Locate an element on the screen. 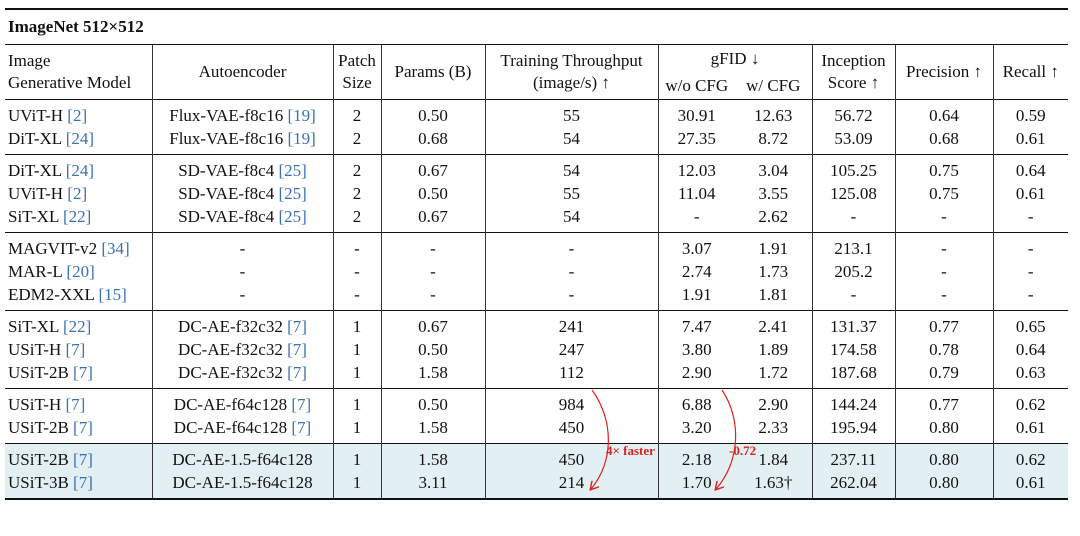 The height and width of the screenshot is (536, 1080). citation: [24] is located at coordinates (80, 170).